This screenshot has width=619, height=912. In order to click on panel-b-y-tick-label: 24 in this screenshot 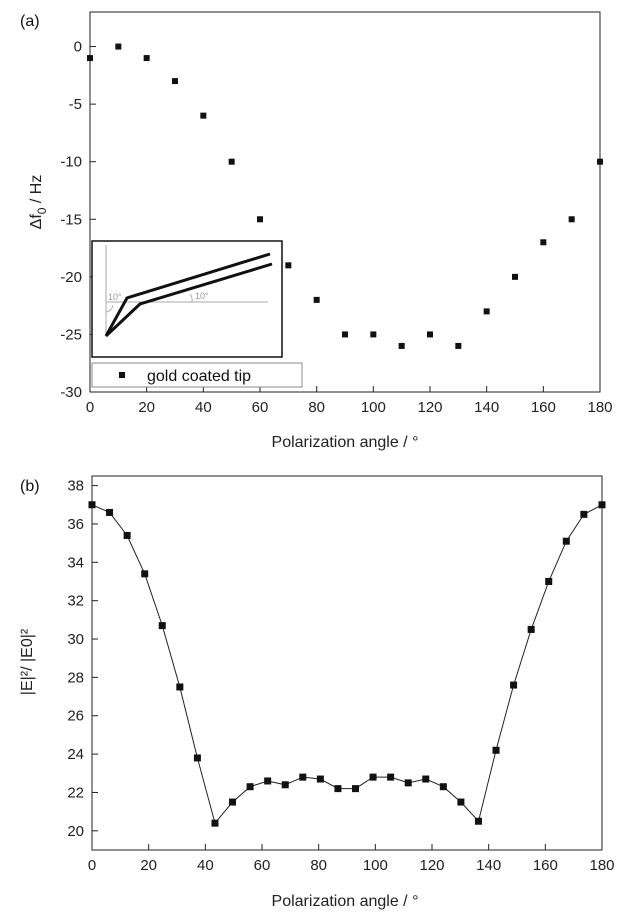, I will do `click(75, 754)`.